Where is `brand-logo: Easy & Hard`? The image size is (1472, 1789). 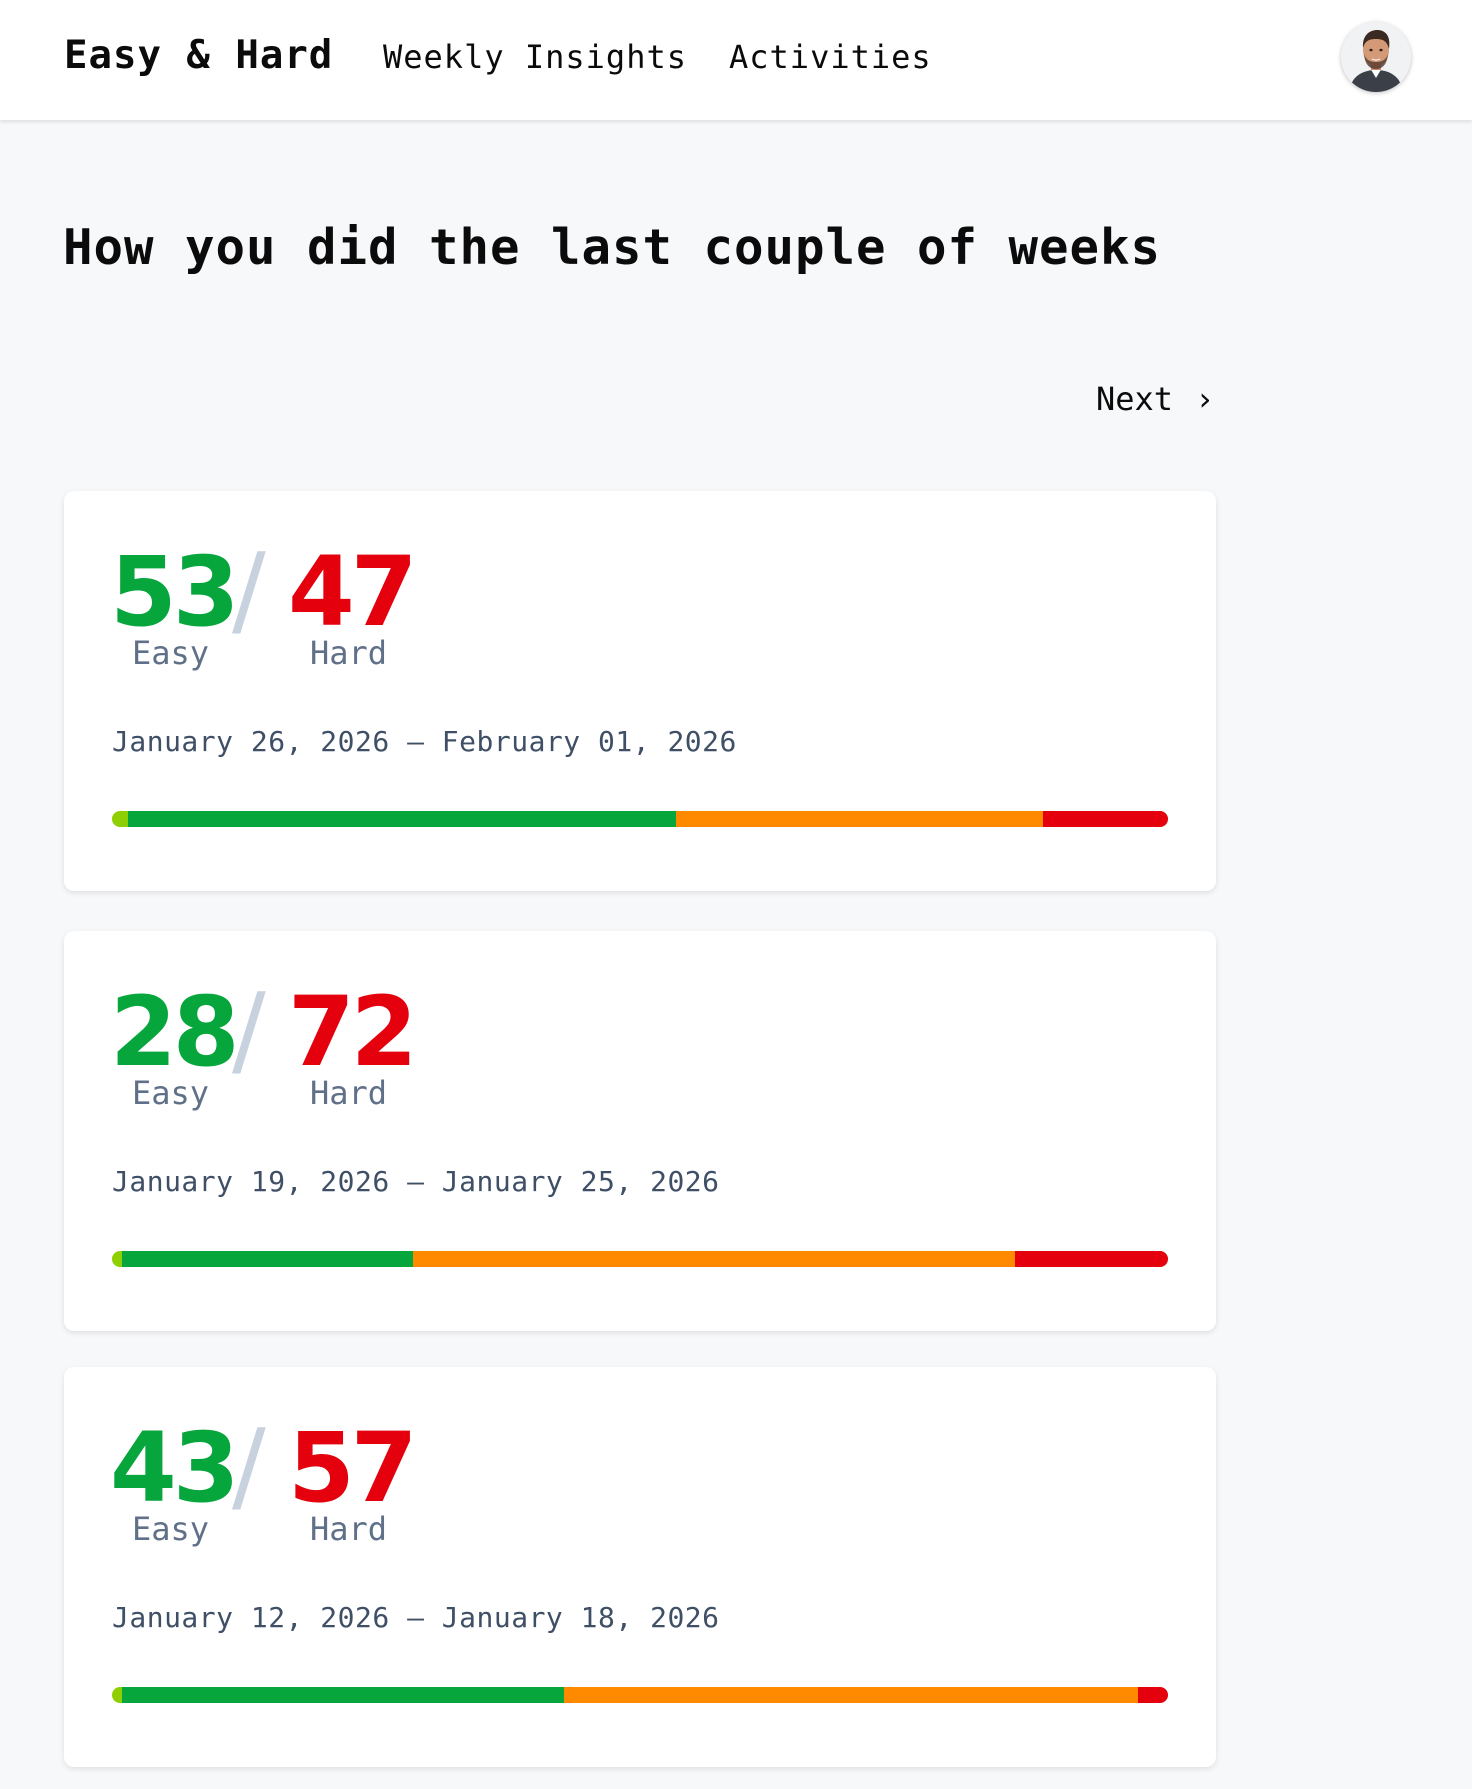
brand-logo: Easy & Hard is located at coordinates (199, 55).